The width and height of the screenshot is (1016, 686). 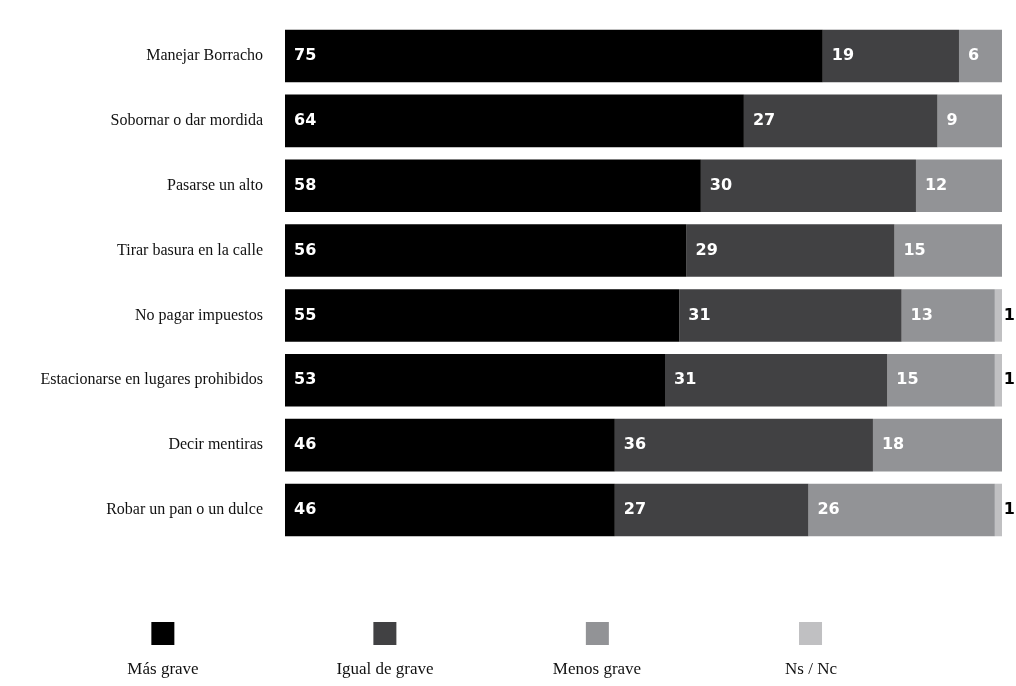 What do you see at coordinates (305, 184) in the screenshot?
I see `data-label: 58` at bounding box center [305, 184].